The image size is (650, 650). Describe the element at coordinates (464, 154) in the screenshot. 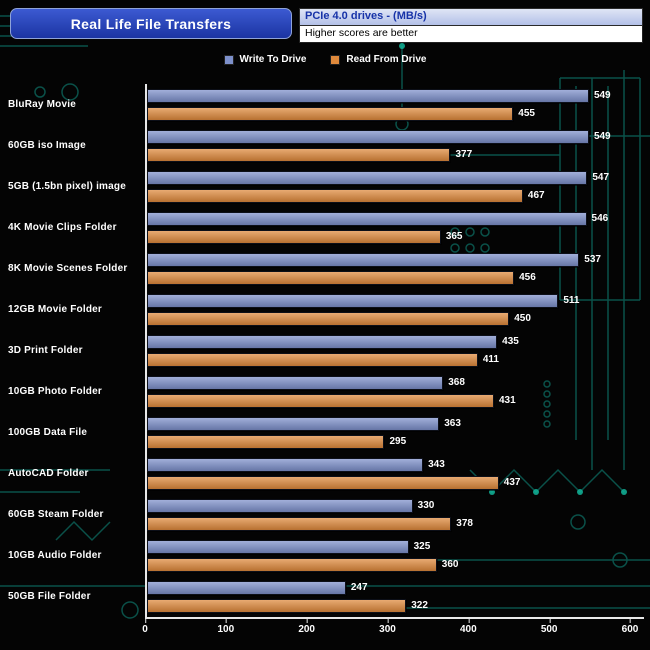

I see `value-label: 377` at that location.